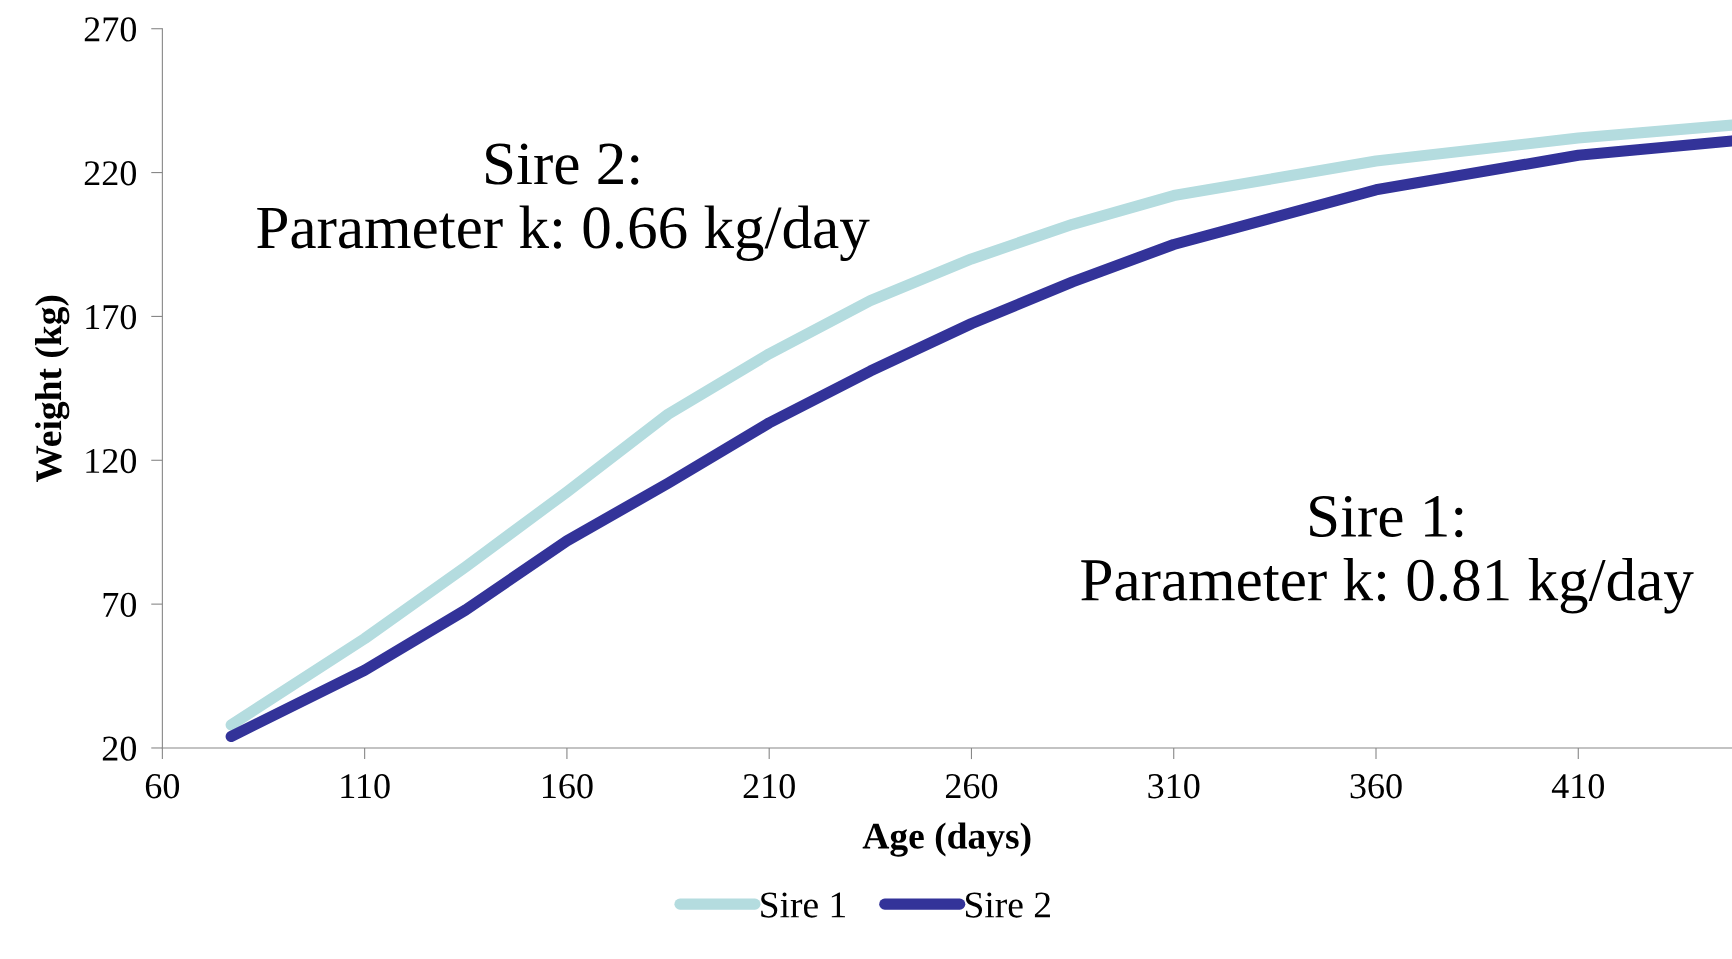  What do you see at coordinates (1577, 786) in the screenshot?
I see `x-tick-label: 410` at bounding box center [1577, 786].